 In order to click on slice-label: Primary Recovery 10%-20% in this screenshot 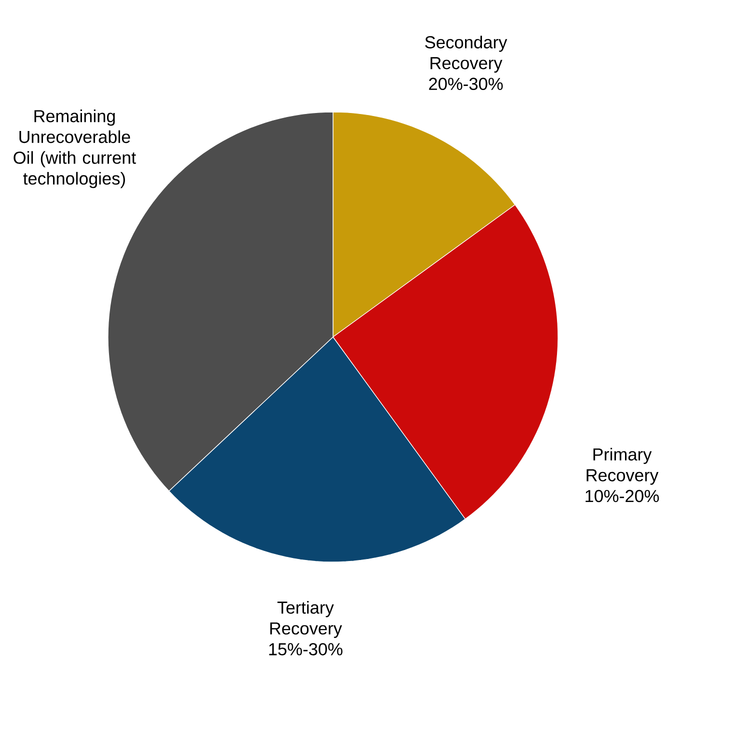, I will do `click(622, 475)`.